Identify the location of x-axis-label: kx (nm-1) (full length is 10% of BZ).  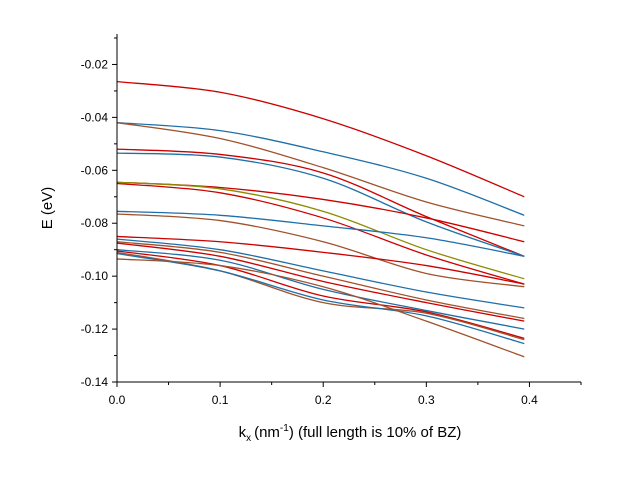
(350, 433).